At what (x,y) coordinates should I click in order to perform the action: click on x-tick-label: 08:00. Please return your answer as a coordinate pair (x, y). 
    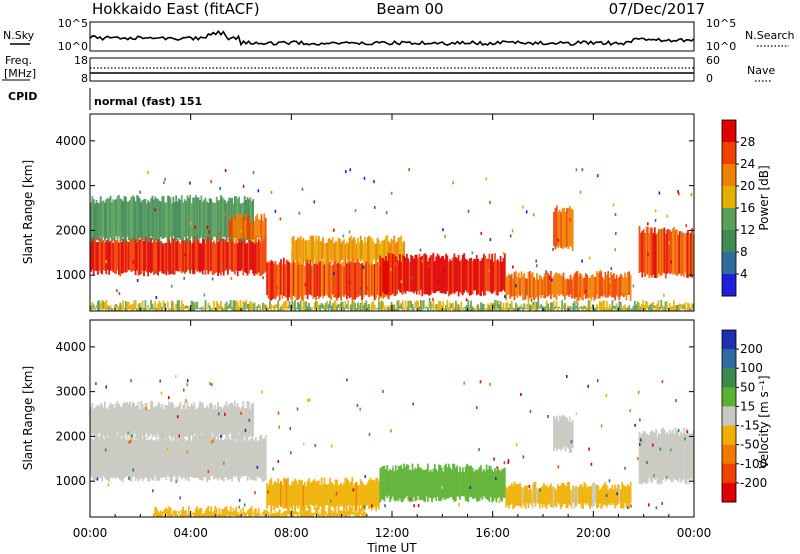
    Looking at the image, I should click on (291, 533).